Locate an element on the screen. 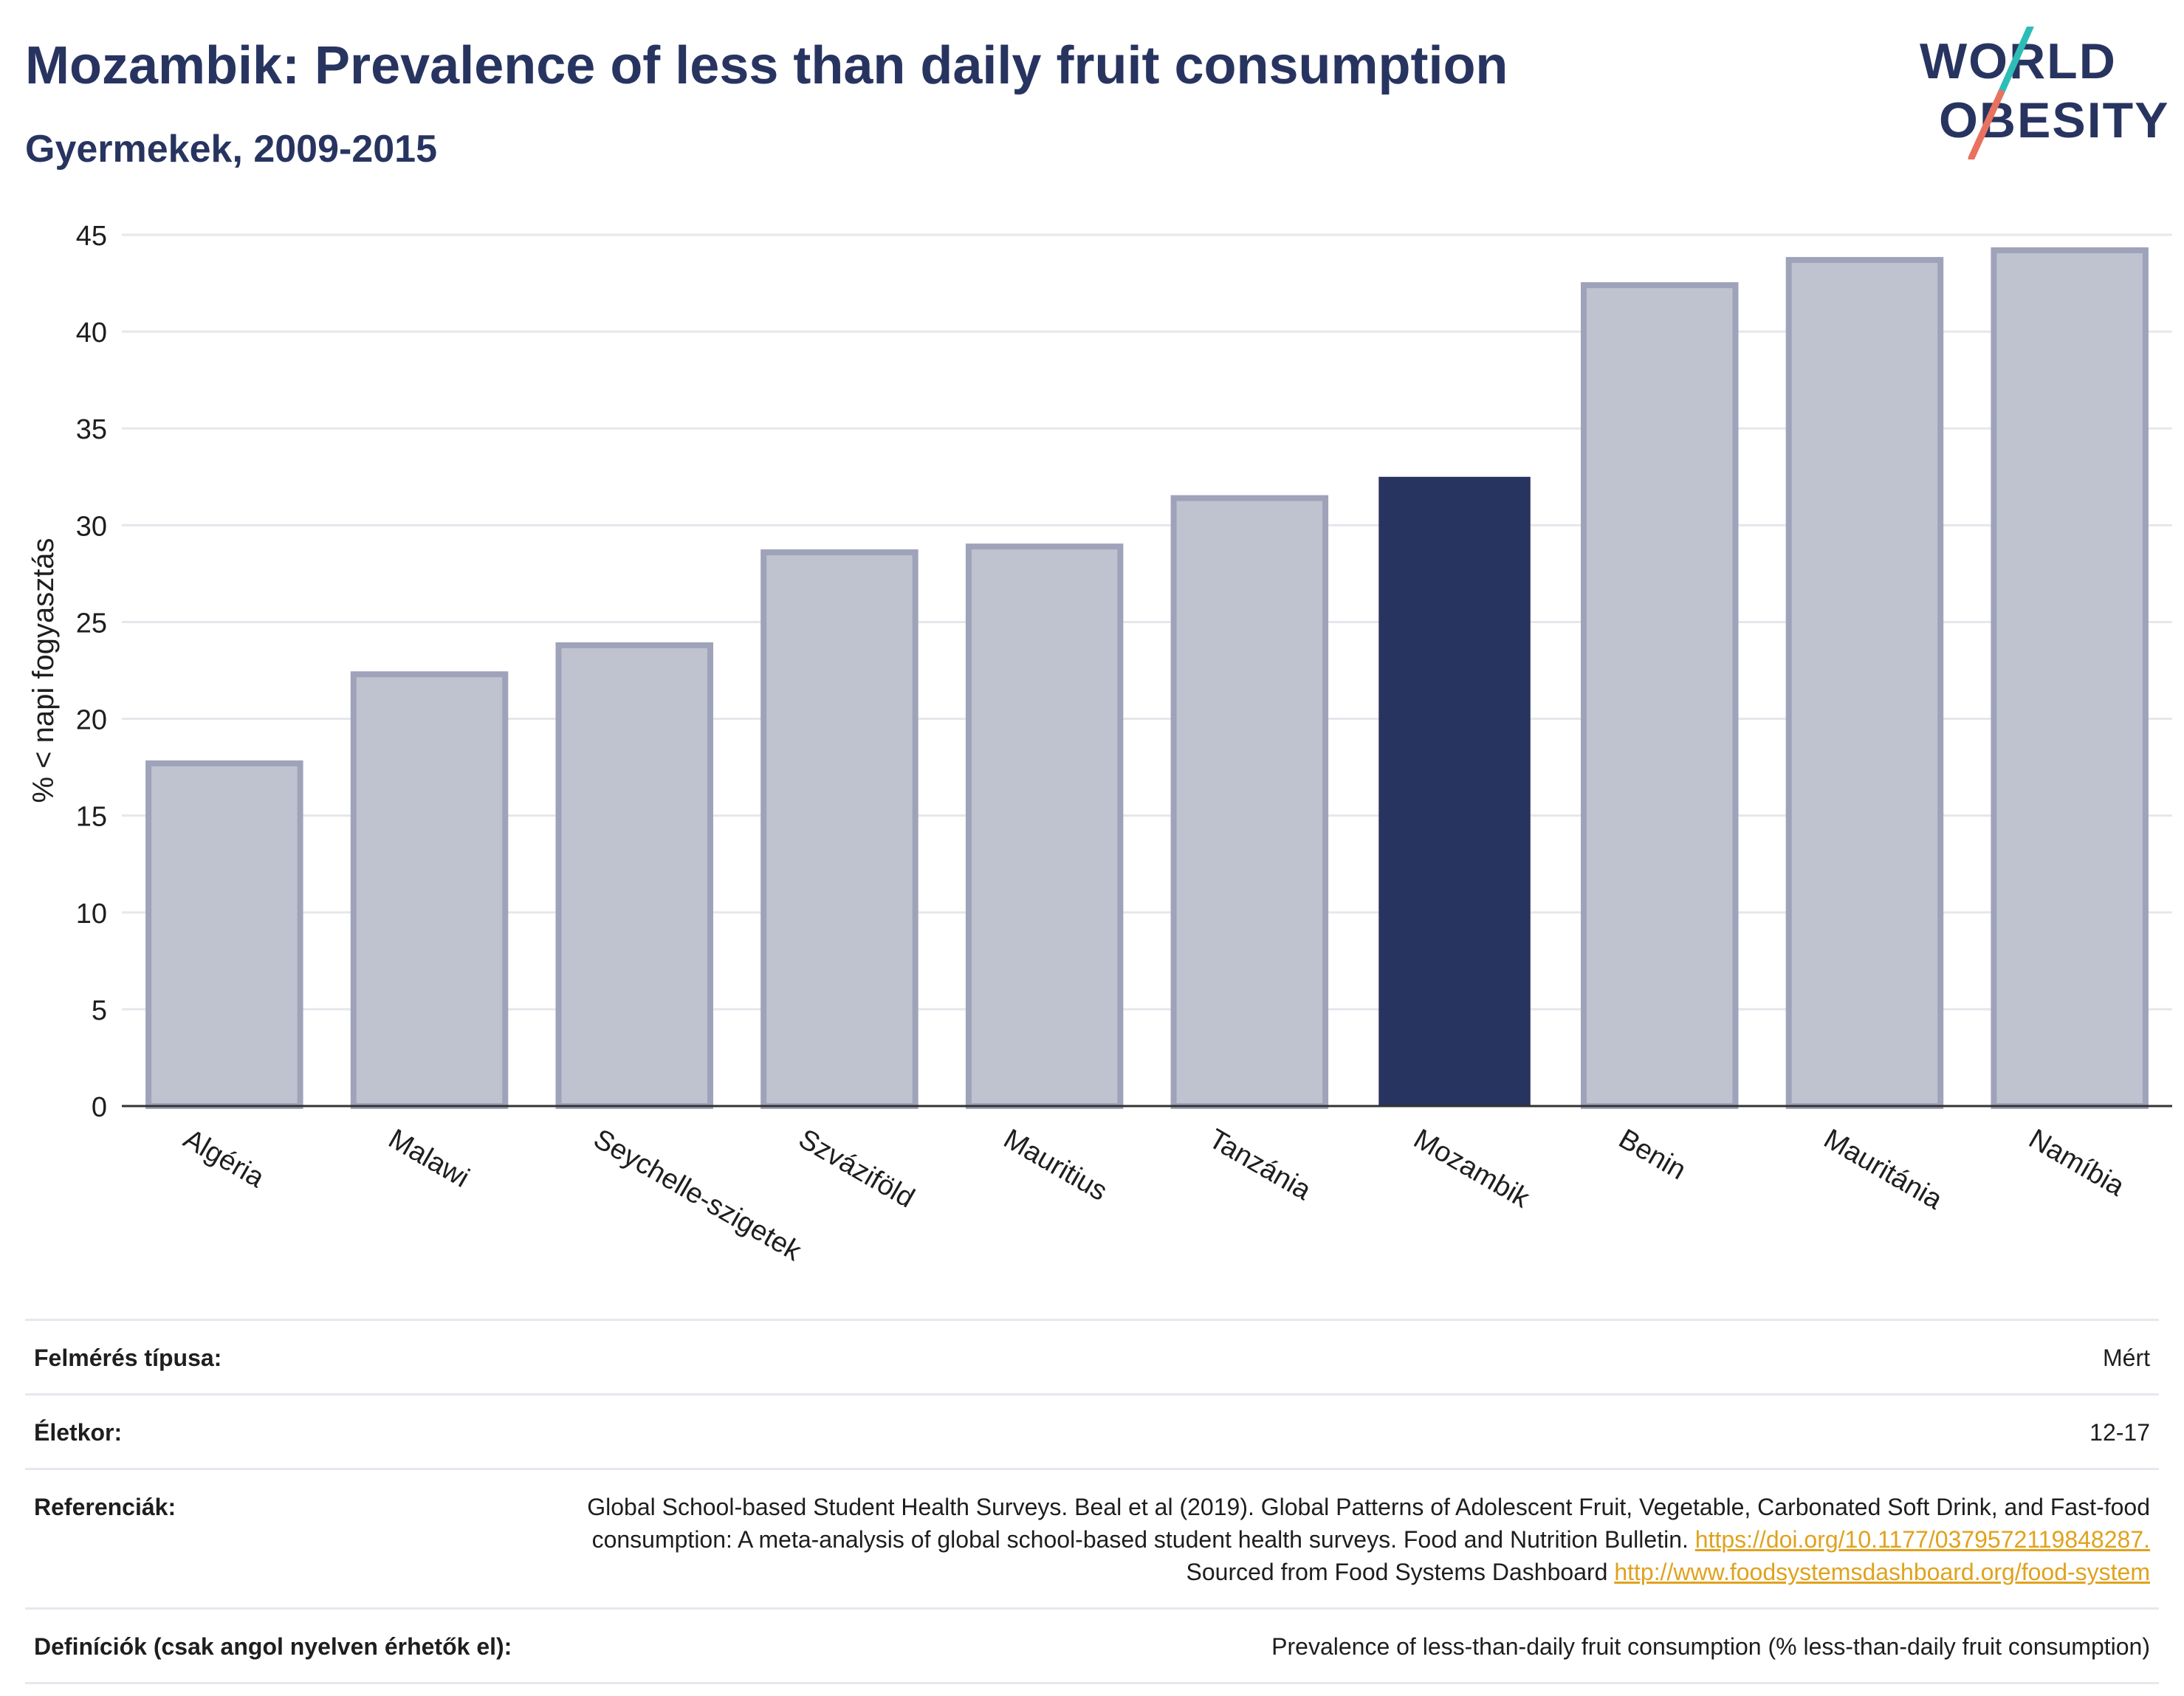 The height and width of the screenshot is (1696, 2184). x-tick-label: Malawi is located at coordinates (429, 1158).